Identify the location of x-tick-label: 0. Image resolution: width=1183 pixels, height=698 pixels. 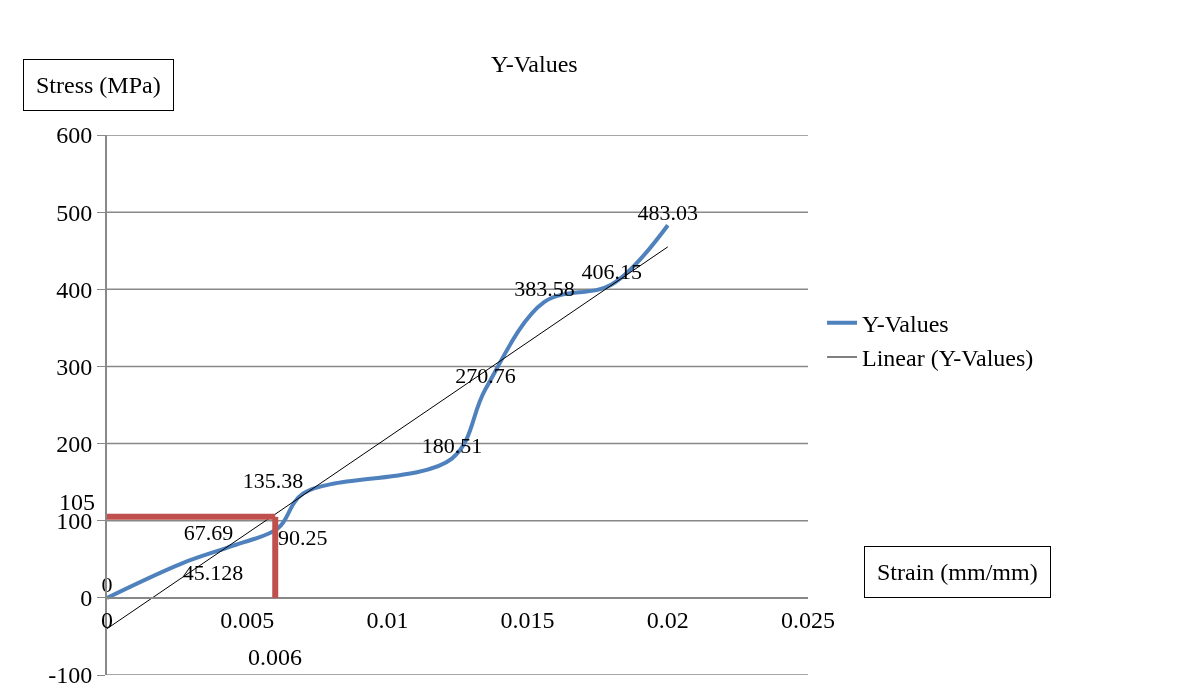
(107, 619).